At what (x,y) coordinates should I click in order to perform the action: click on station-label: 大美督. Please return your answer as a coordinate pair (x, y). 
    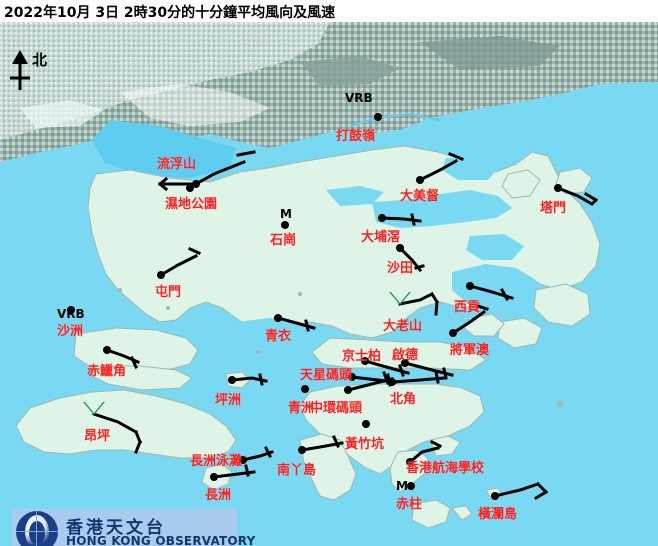
    Looking at the image, I should click on (420, 196).